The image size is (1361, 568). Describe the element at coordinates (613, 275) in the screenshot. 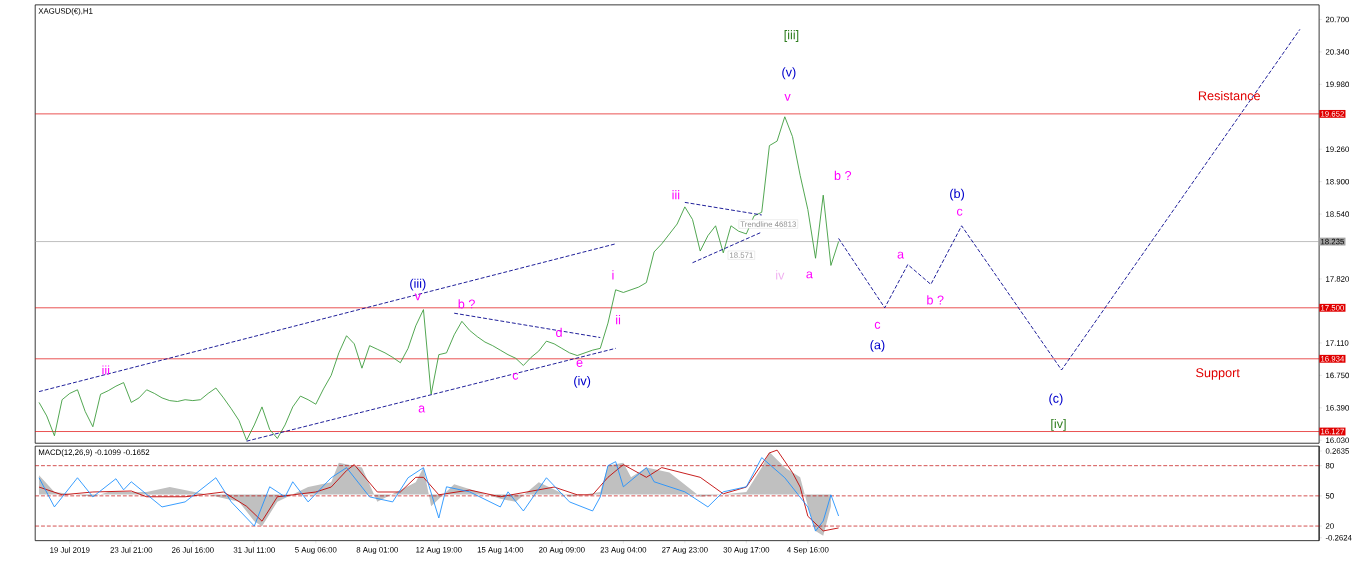

I see `annotation: i` at that location.